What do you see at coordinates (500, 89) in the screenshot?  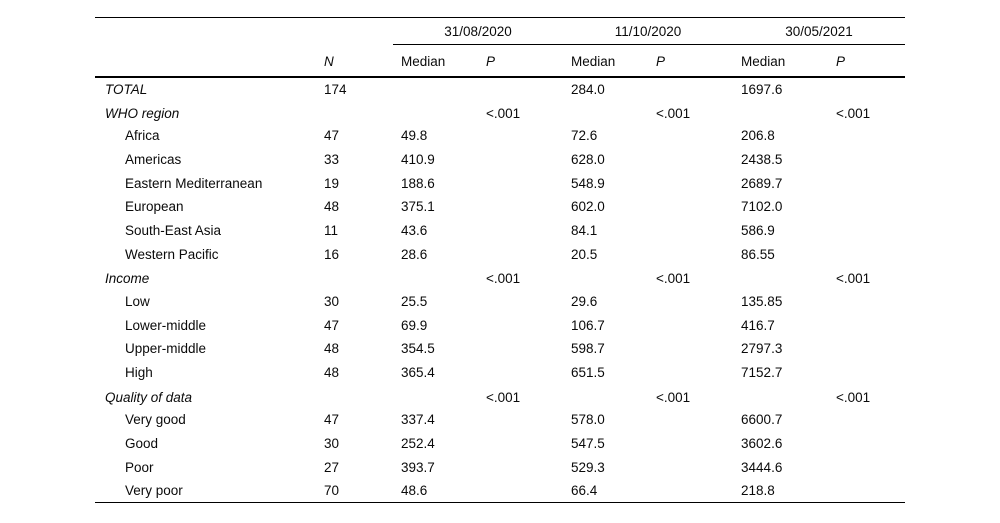 I see `table-row: TOTAL 174 284.0 1697.6` at bounding box center [500, 89].